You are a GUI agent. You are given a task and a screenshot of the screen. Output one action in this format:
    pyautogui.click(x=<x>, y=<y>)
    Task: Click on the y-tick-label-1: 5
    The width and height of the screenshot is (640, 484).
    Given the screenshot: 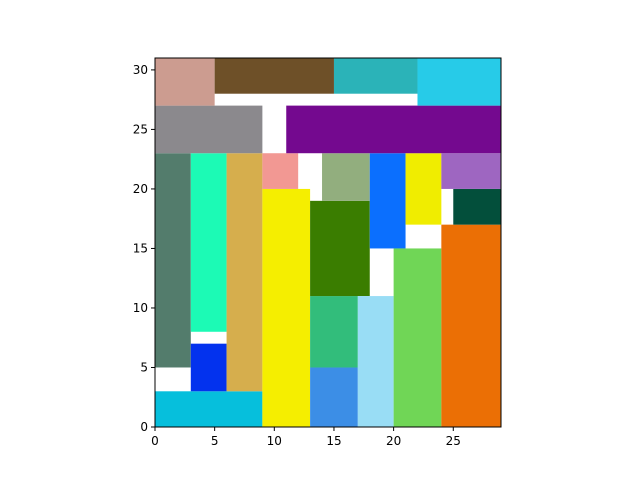 What is the action you would take?
    pyautogui.click(x=144, y=367)
    